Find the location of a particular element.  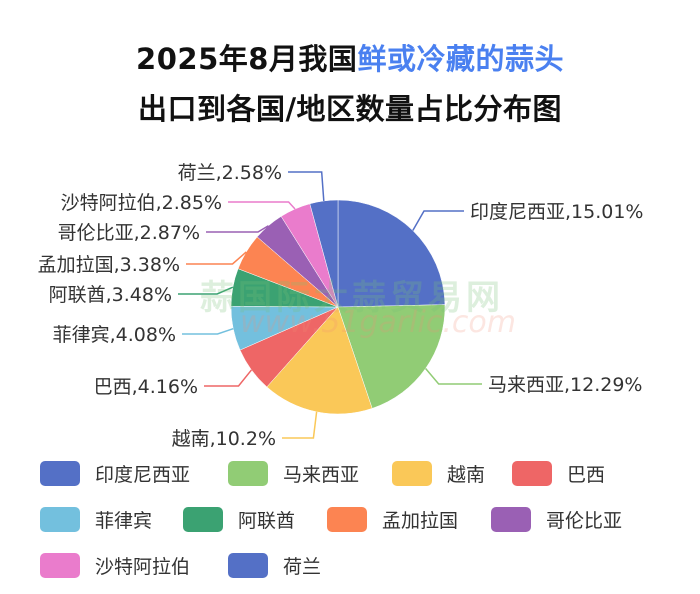

slice-label-4: 菲律宾,4.08% is located at coordinates (114, 335).